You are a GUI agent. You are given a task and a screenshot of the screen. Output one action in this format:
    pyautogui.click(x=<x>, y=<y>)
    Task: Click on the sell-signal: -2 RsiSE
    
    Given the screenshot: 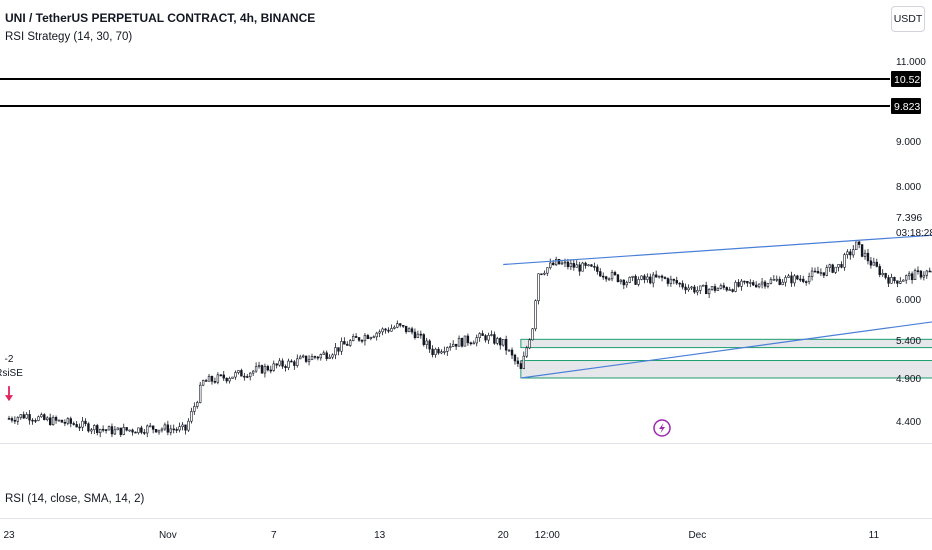 What is the action you would take?
    pyautogui.click(x=11, y=378)
    